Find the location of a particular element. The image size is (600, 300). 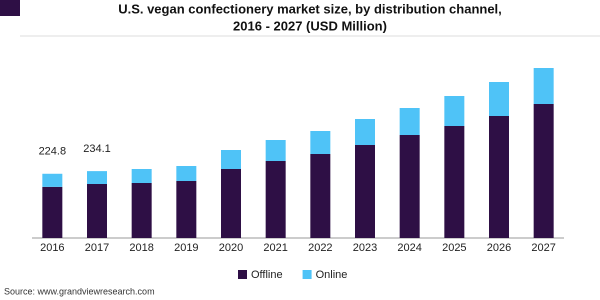

x-tick-label: 2016 is located at coordinates (52, 248).